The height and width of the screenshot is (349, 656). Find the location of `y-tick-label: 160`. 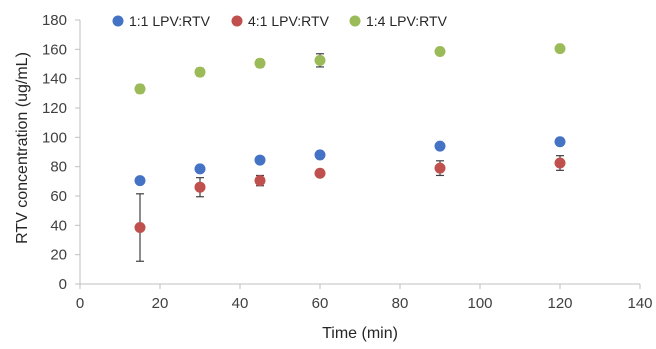

y-tick-label: 160 is located at coordinates (54, 49).